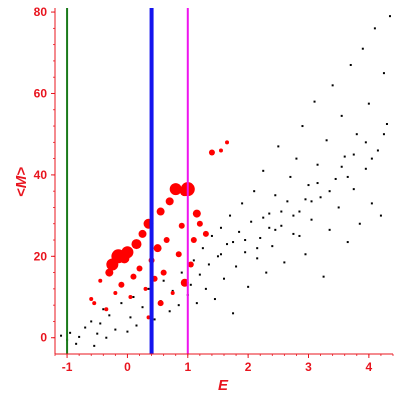 This screenshot has height=400, width=400. I want to click on y-axis-title: <M>, so click(21, 182).